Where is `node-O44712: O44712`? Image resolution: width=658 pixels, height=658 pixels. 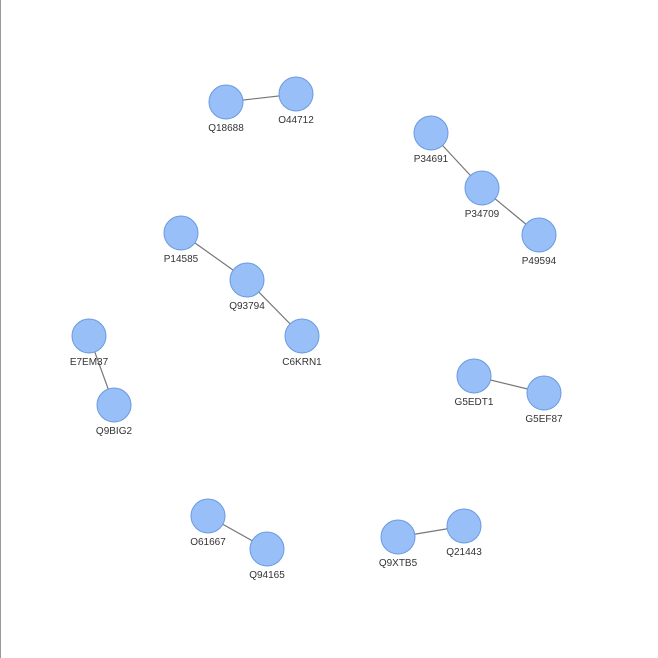
node-O44712: O44712 is located at coordinates (296, 101).